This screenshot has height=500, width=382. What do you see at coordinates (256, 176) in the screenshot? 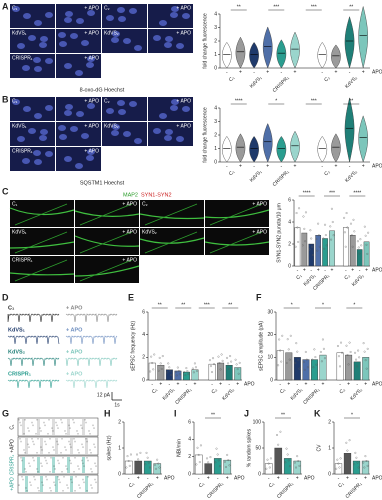
I see `group-label: KdVS₁` at bounding box center [256, 176].